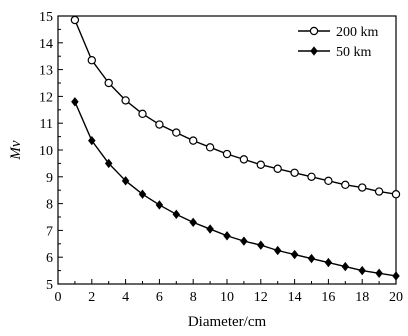 Image resolution: width=408 pixels, height=336 pixels. Describe the element at coordinates (46, 97) in the screenshot. I see `y-tick-label: 12` at that location.